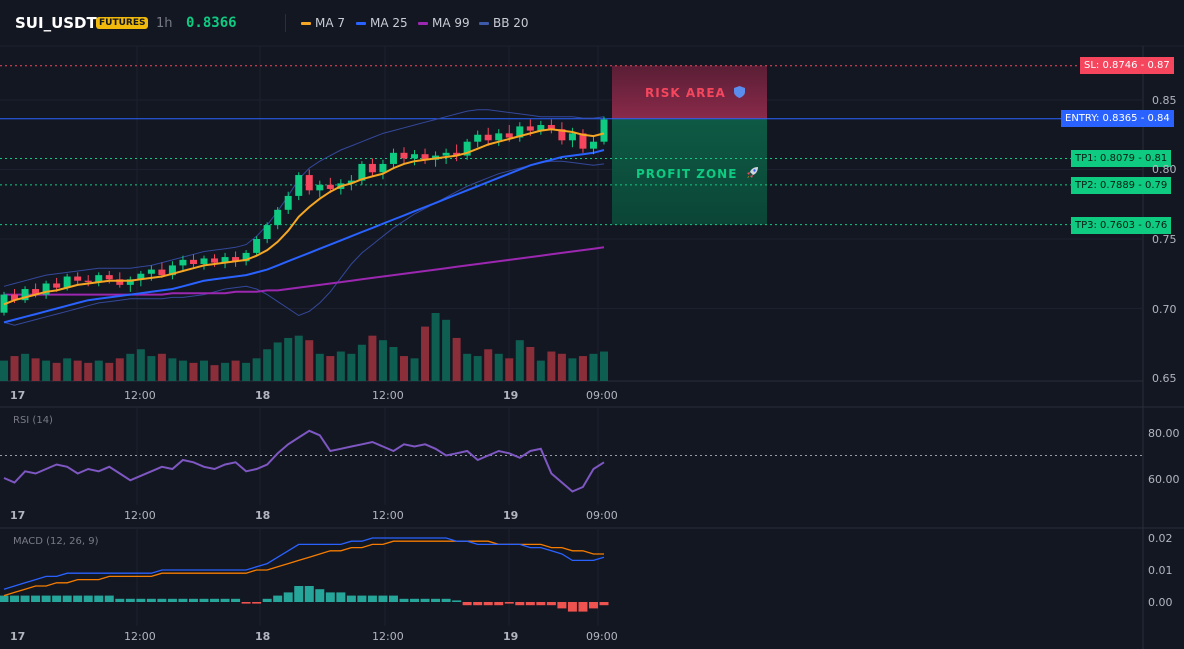  I want to click on time-axis-tick: 19, so click(511, 395).